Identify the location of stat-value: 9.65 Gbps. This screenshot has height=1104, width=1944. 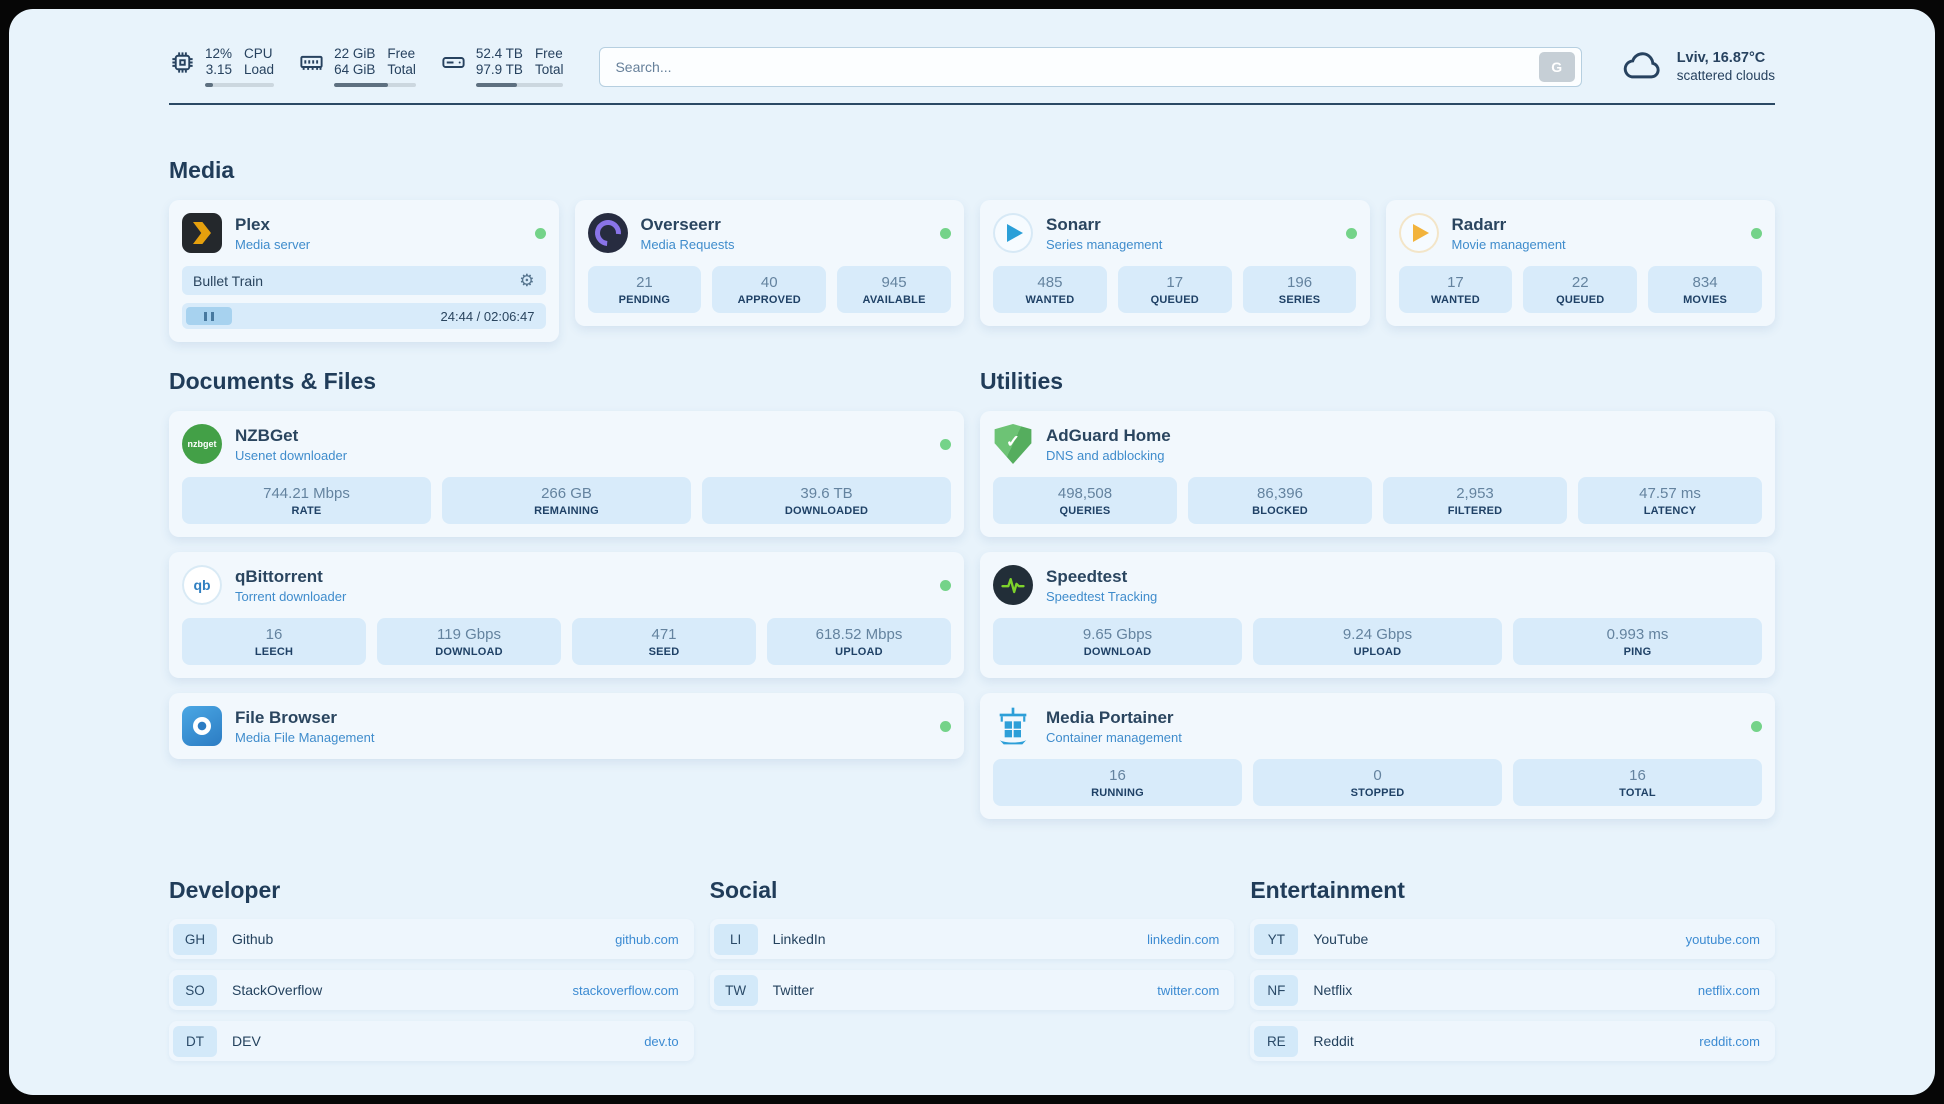
(1117, 634).